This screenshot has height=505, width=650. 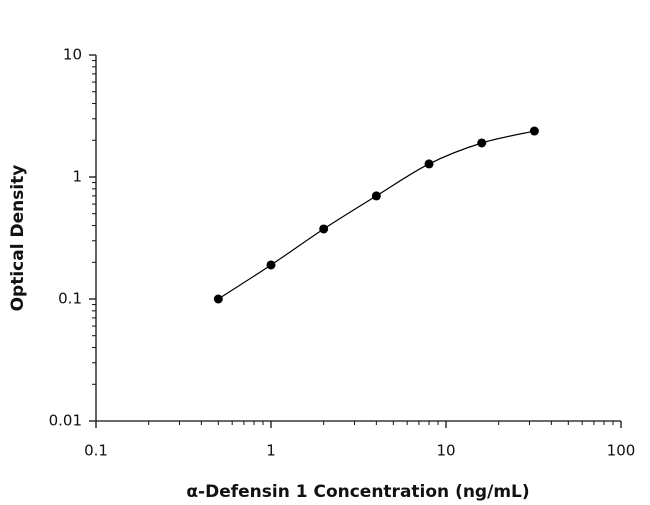 I want to click on y-tick-label: 10, so click(x=72, y=55).